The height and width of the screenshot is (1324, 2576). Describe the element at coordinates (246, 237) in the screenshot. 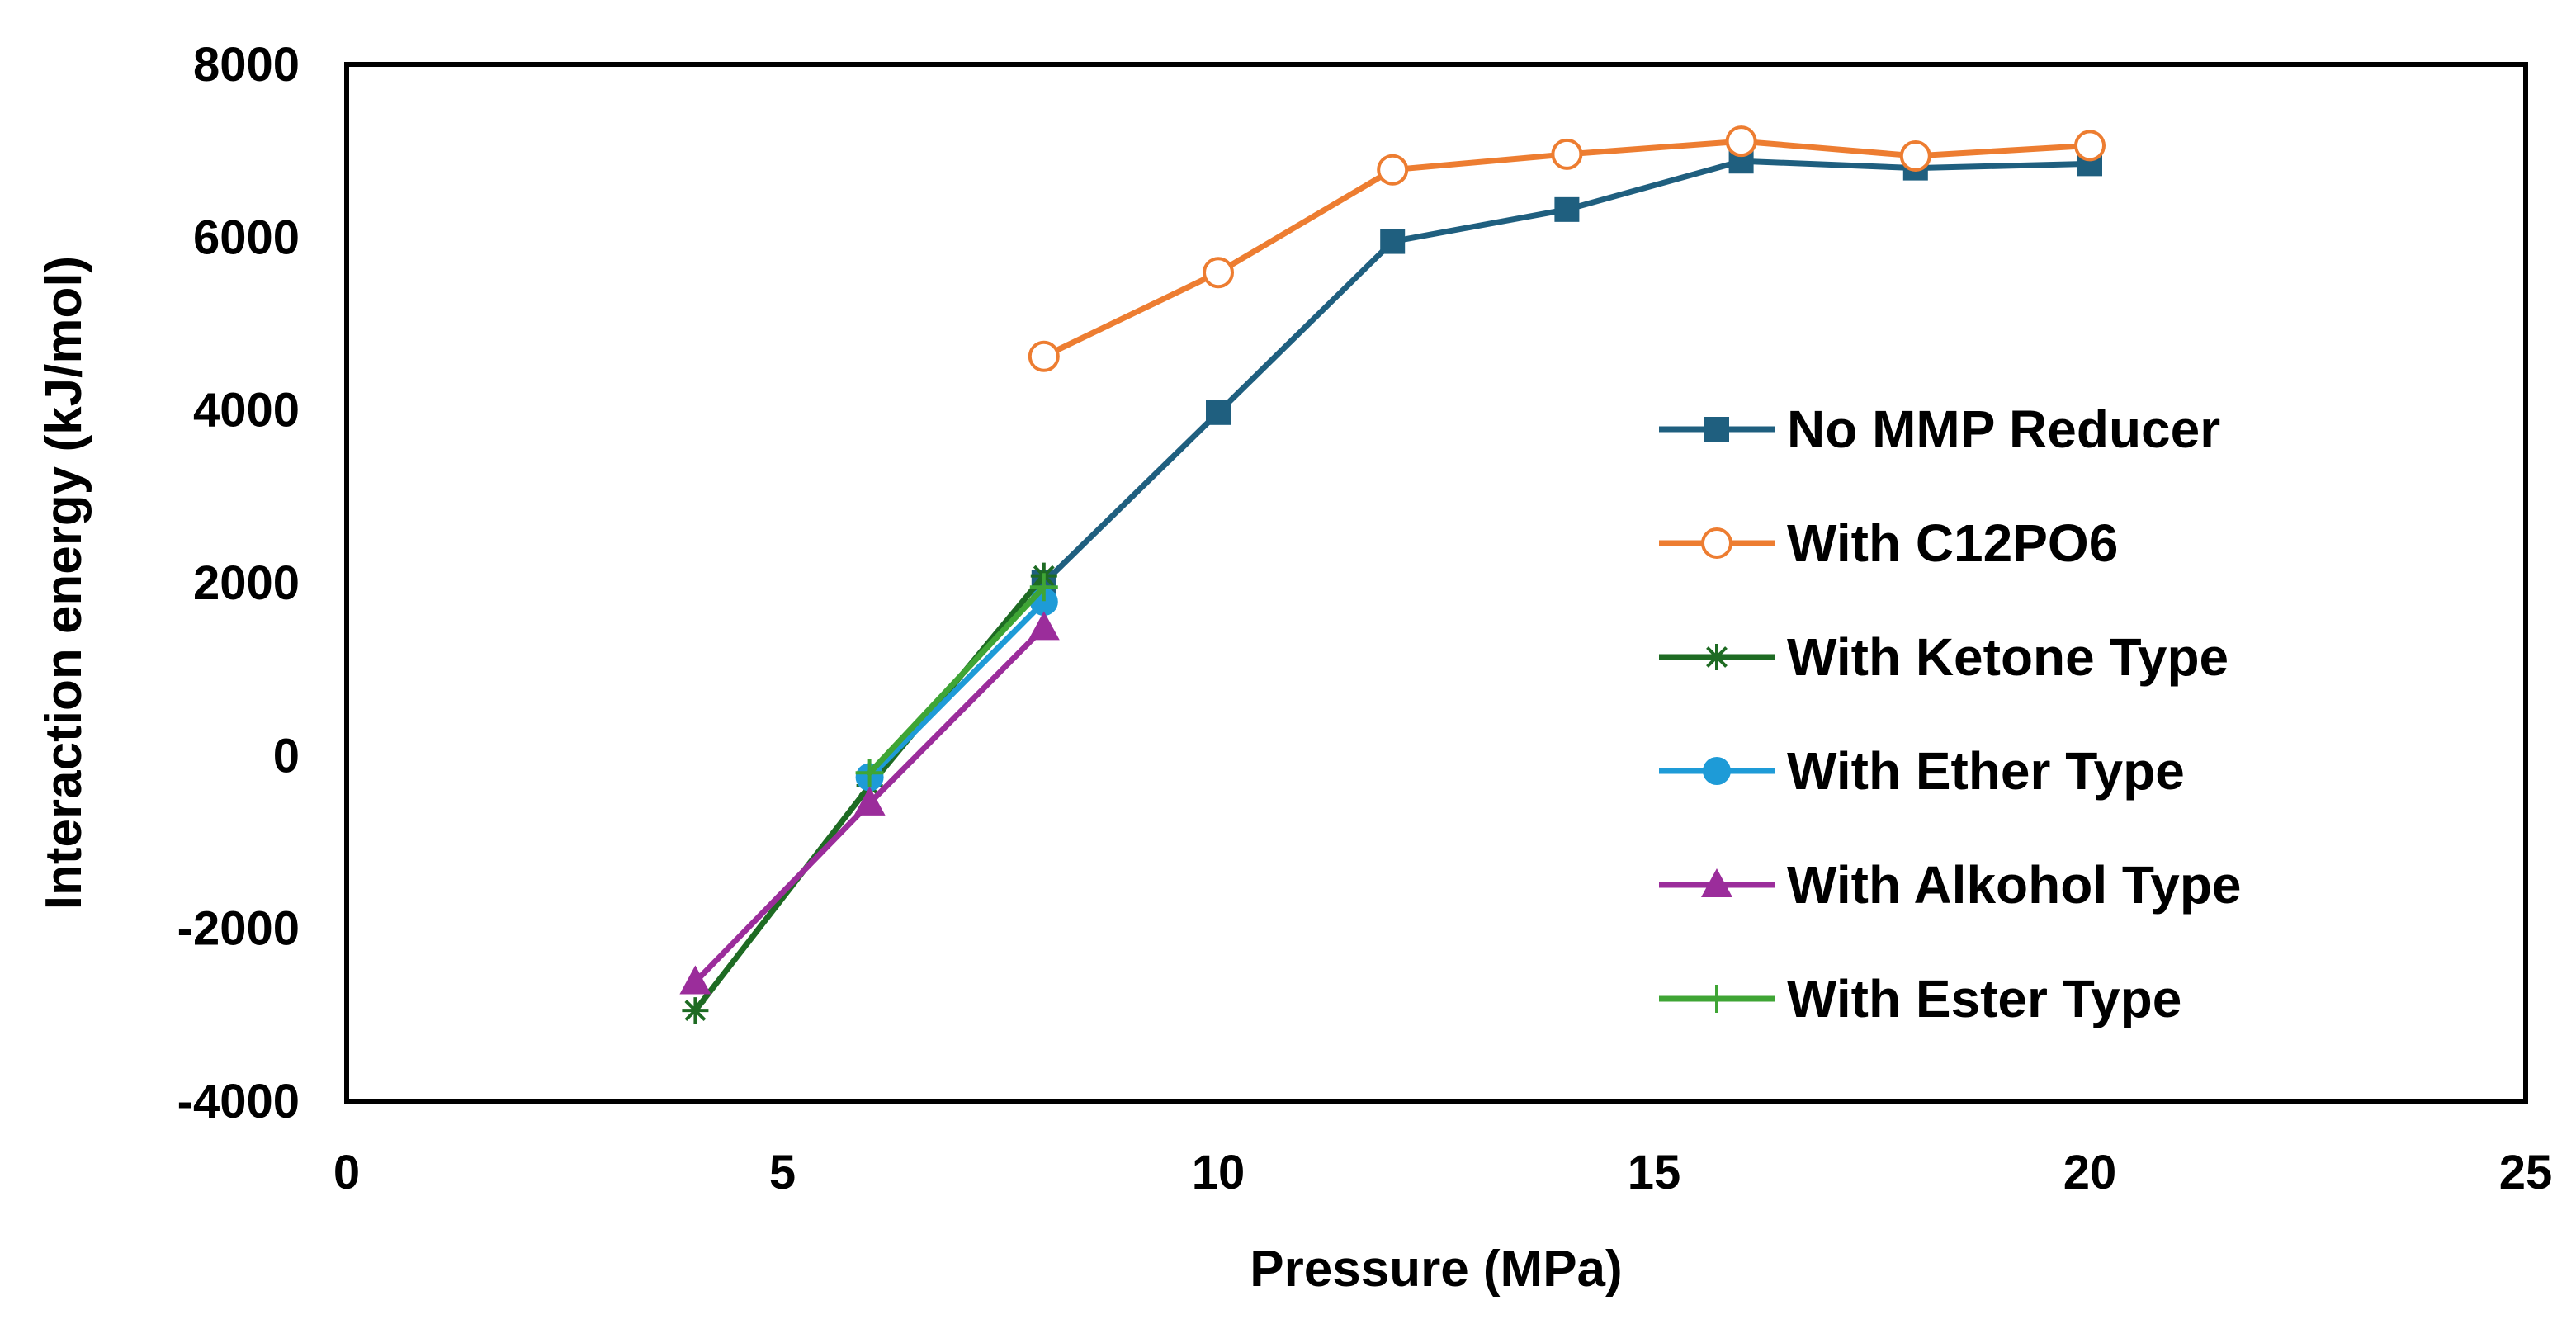

I see `y-tick-label: 6000` at that location.